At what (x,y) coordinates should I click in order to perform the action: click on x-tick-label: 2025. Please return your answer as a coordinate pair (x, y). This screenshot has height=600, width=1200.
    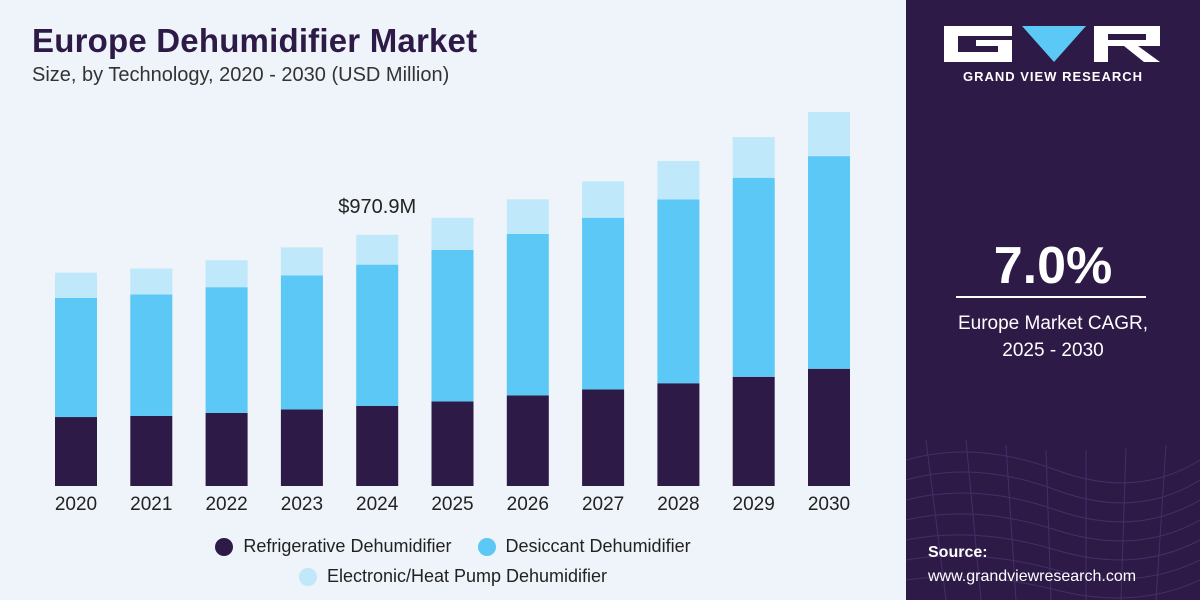
    Looking at the image, I should click on (452, 504).